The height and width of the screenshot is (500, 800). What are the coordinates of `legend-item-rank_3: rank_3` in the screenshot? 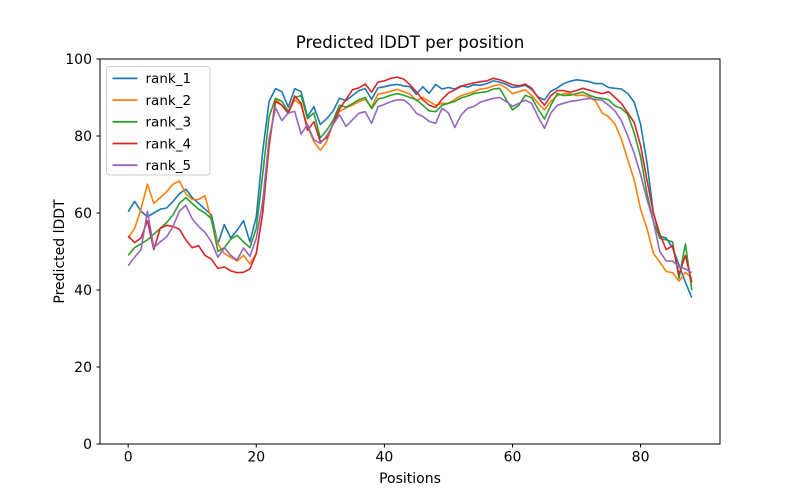 It's located at (152, 123).